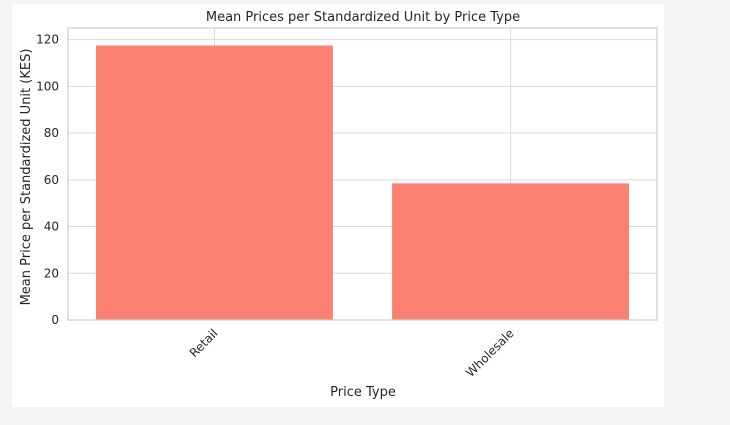  What do you see at coordinates (51, 133) in the screenshot?
I see `y-tick-label: 80` at bounding box center [51, 133].